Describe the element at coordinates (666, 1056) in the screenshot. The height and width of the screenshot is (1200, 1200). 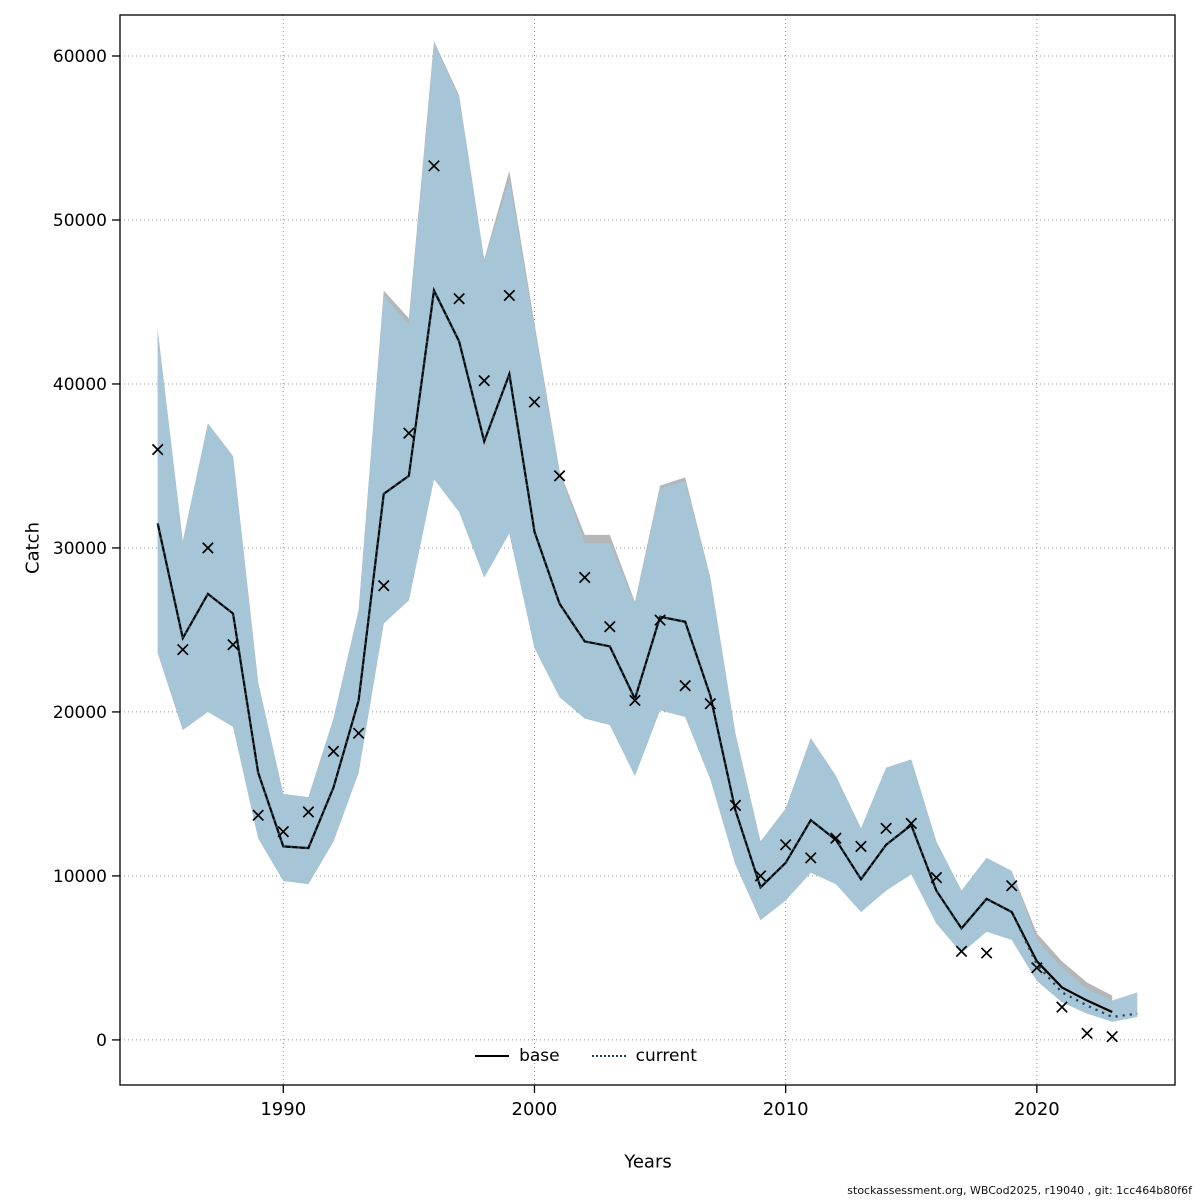
I see `legend-label-current: current` at that location.